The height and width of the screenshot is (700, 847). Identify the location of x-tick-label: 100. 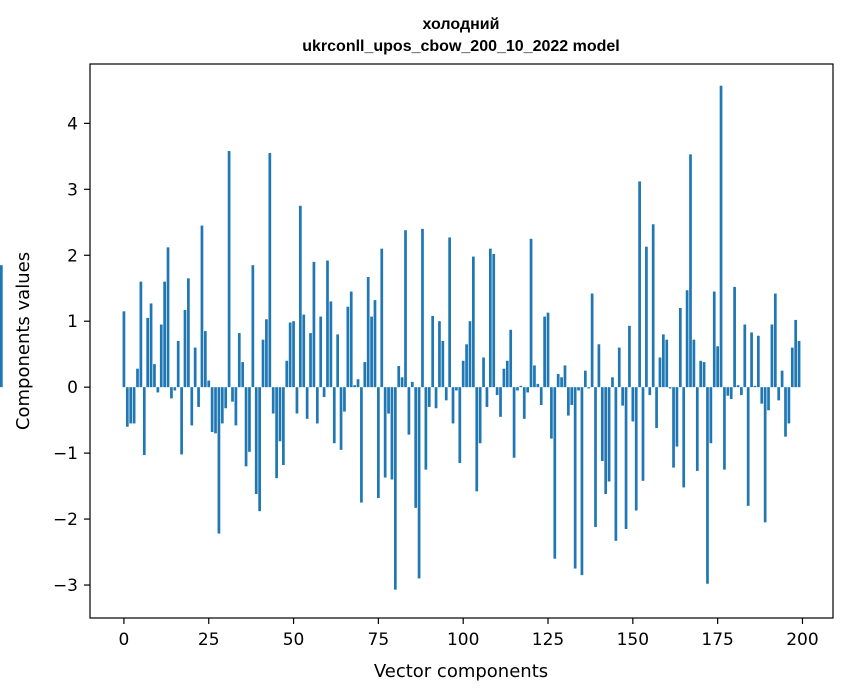
(463, 640).